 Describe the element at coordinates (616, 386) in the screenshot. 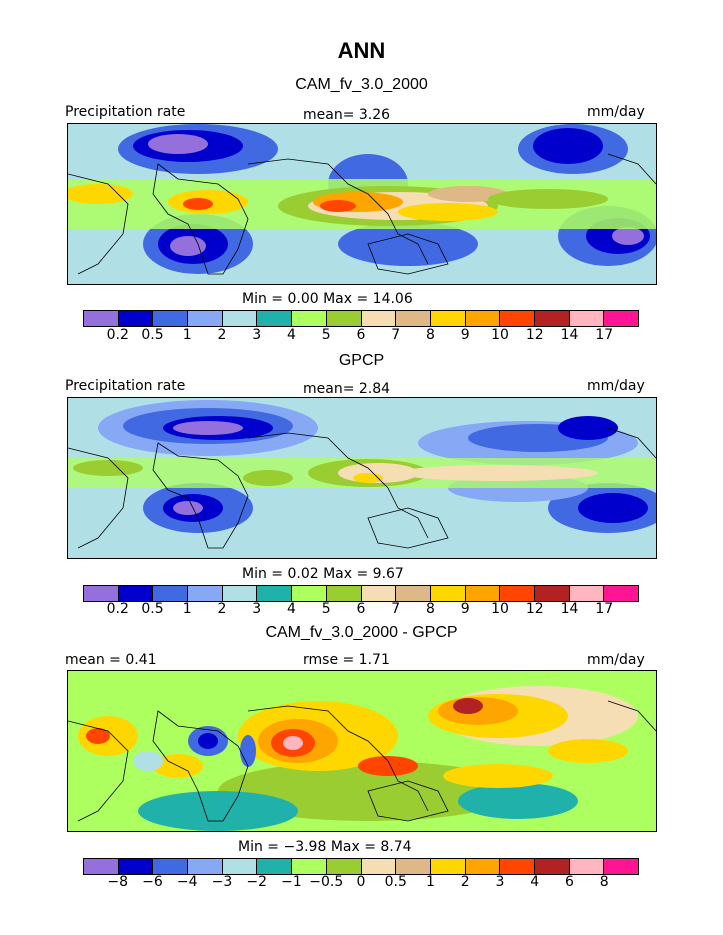

I see `panel-2-right-label: mm/day` at that location.